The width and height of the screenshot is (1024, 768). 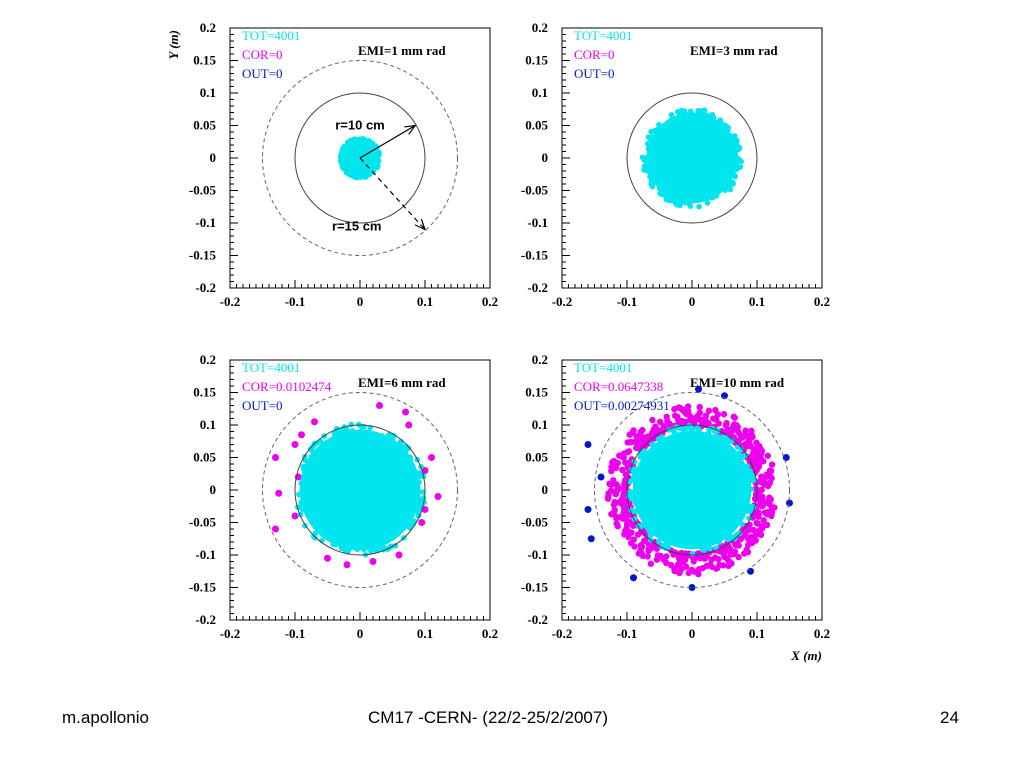 What do you see at coordinates (603, 367) in the screenshot?
I see `legend-tot: TOT=4001` at bounding box center [603, 367].